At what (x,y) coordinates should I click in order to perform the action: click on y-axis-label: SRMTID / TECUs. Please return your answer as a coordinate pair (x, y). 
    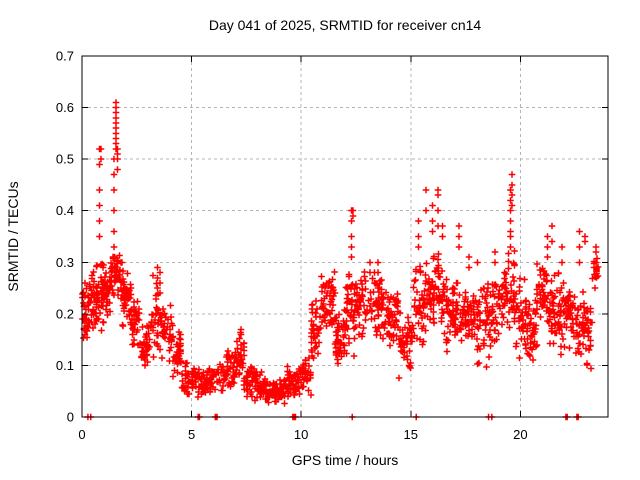
    Looking at the image, I should click on (13, 236).